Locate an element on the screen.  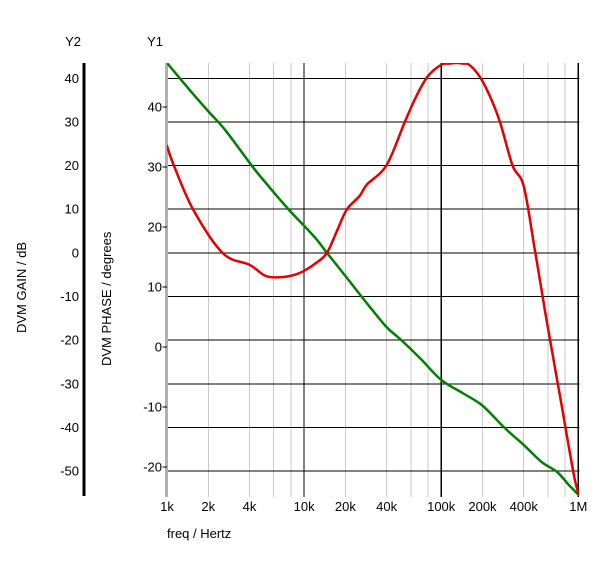
y2-tick-label: 0 is located at coordinates (75, 252).